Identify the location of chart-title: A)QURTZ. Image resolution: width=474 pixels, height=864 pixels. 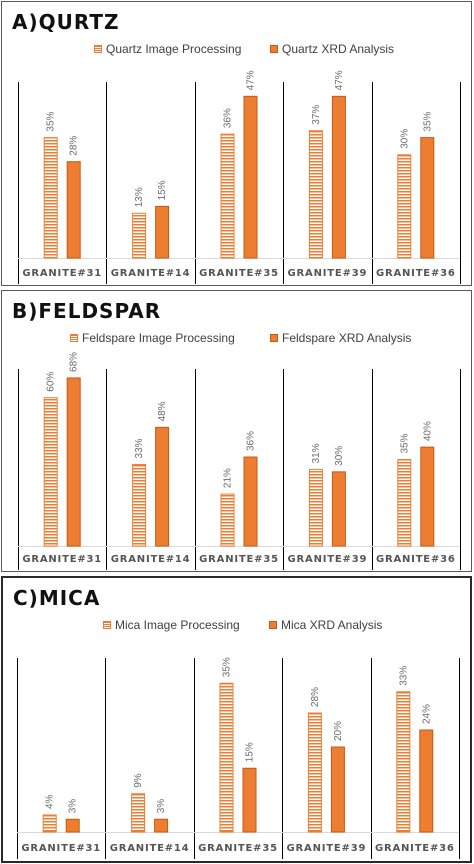
(66, 22).